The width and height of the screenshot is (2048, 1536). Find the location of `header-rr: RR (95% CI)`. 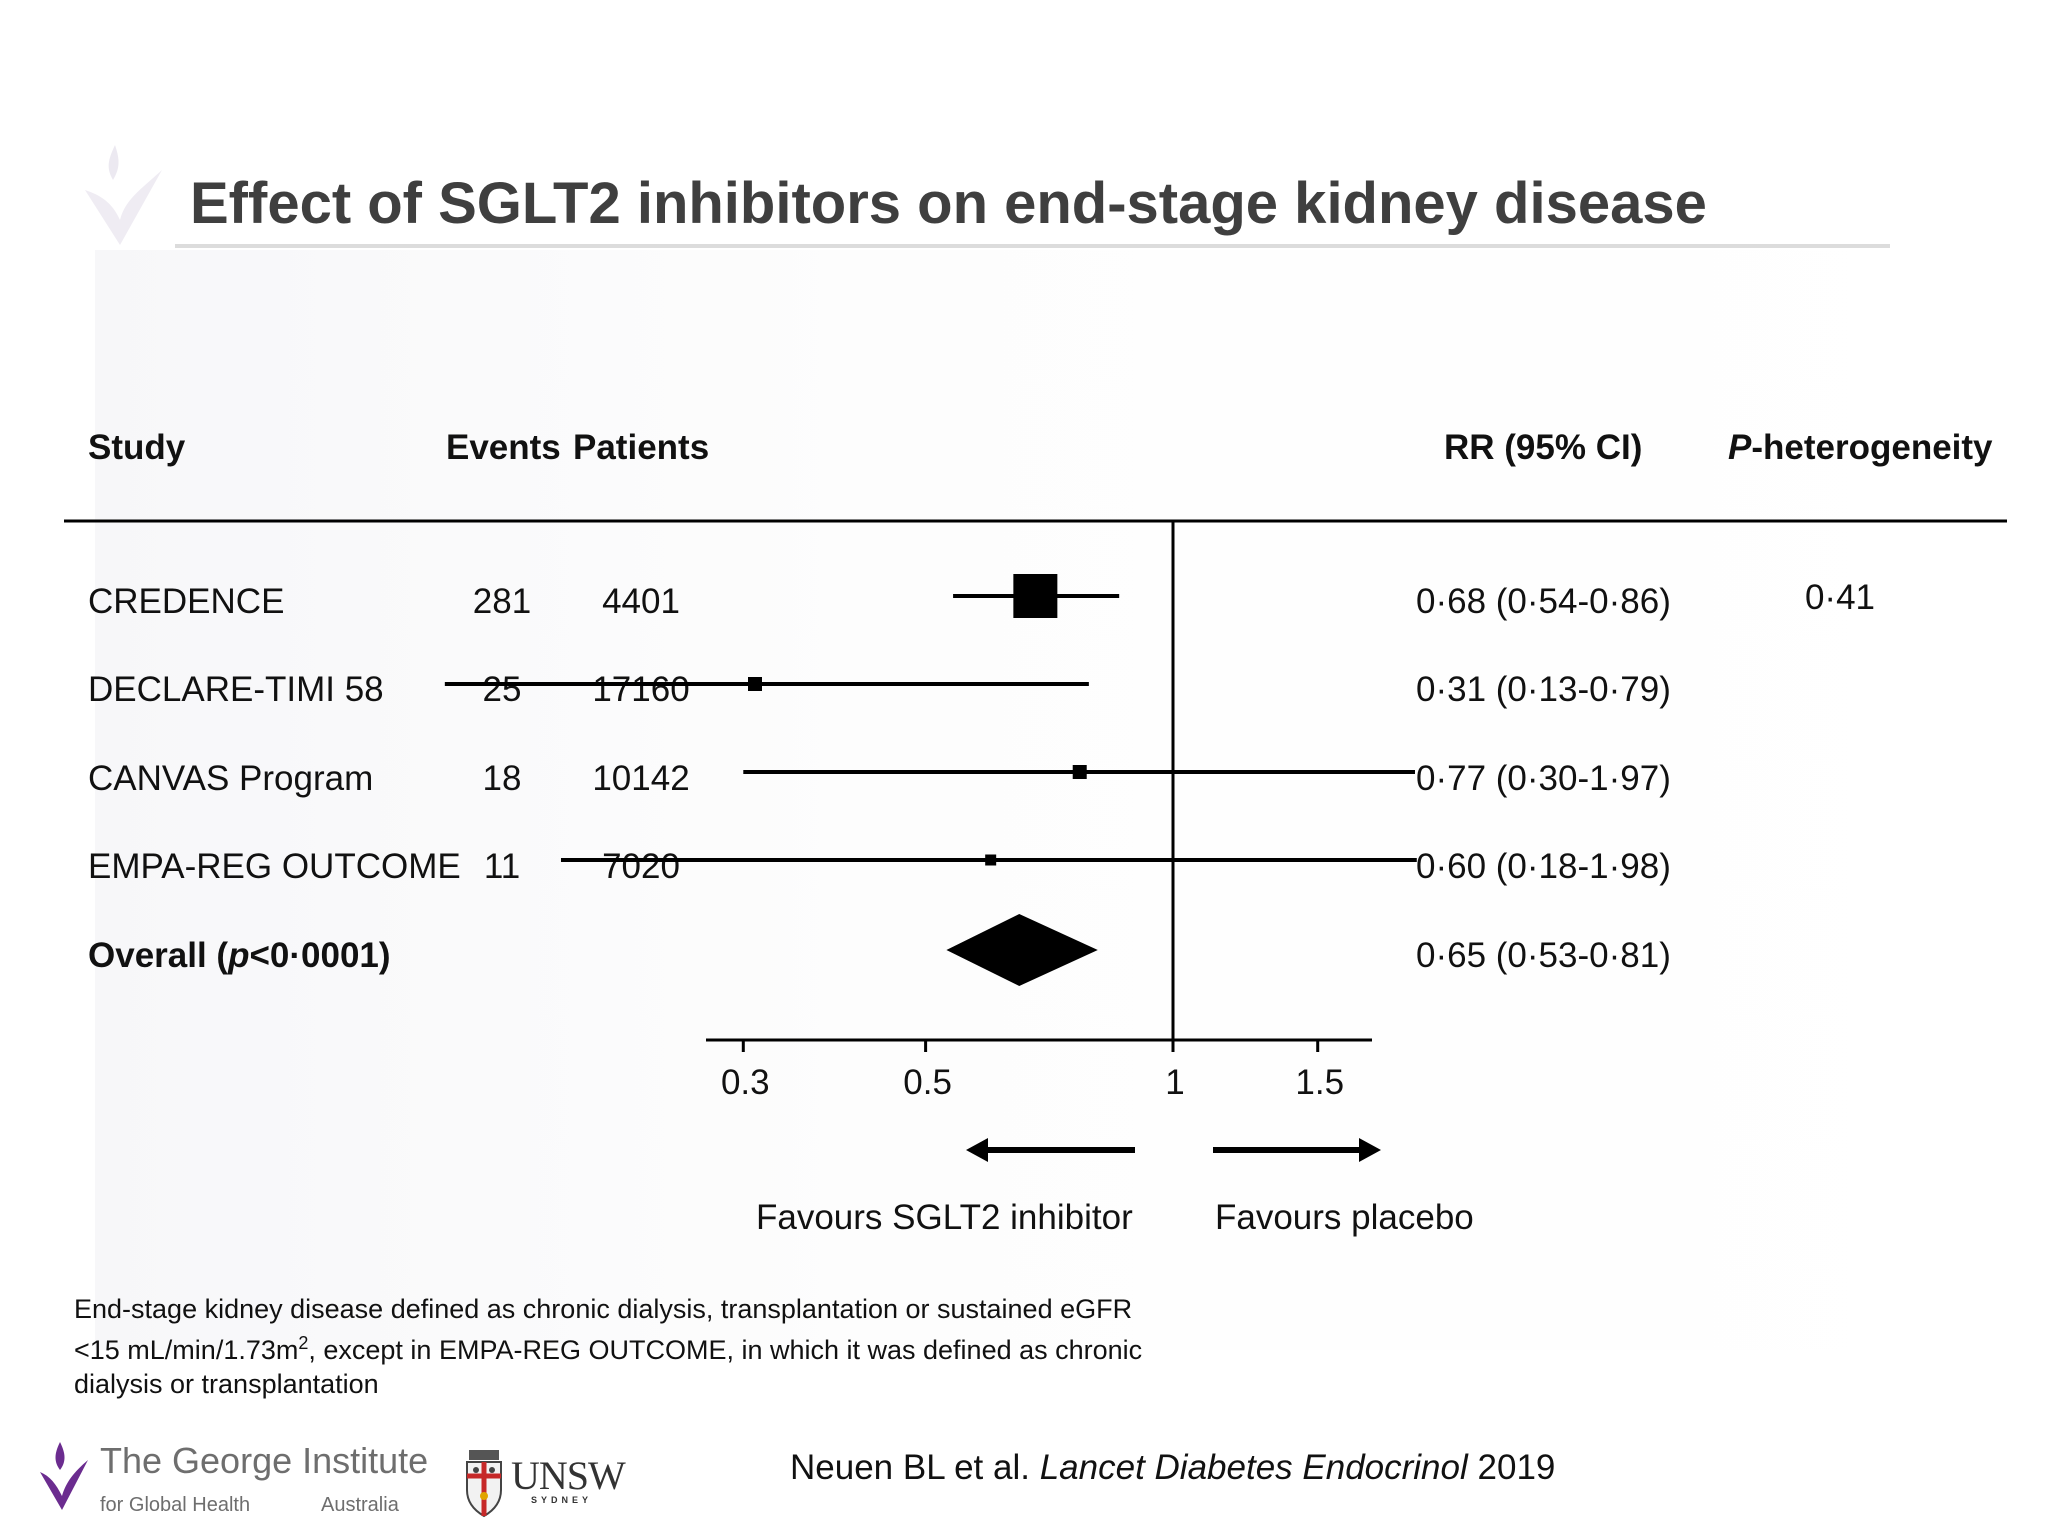

header-rr: RR (95% CI) is located at coordinates (1543, 447).